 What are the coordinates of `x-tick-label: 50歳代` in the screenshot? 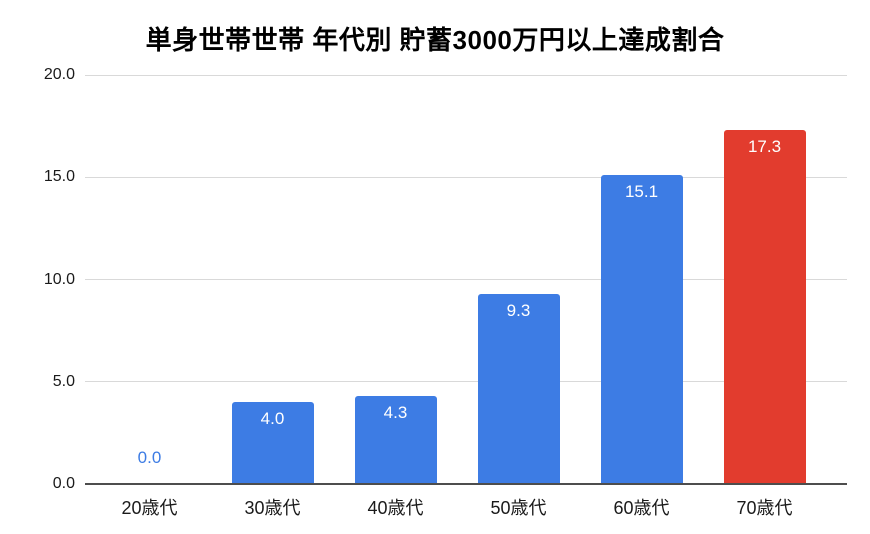 It's located at (518, 508).